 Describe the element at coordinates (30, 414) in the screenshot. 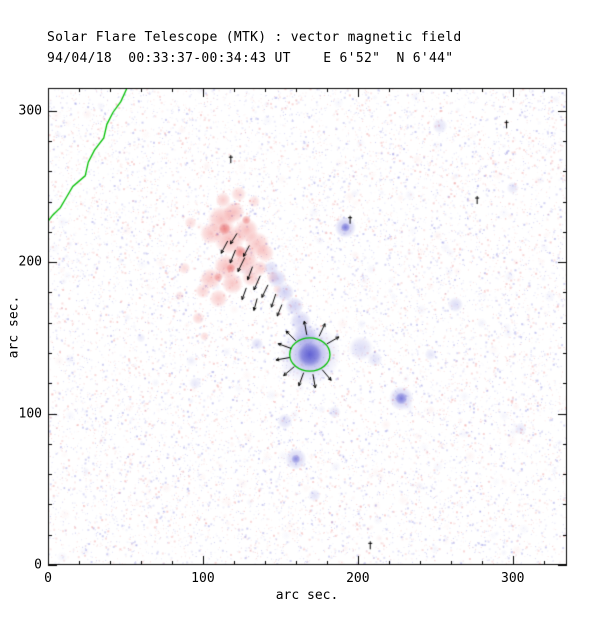

I see `y-tick-label: 100` at that location.